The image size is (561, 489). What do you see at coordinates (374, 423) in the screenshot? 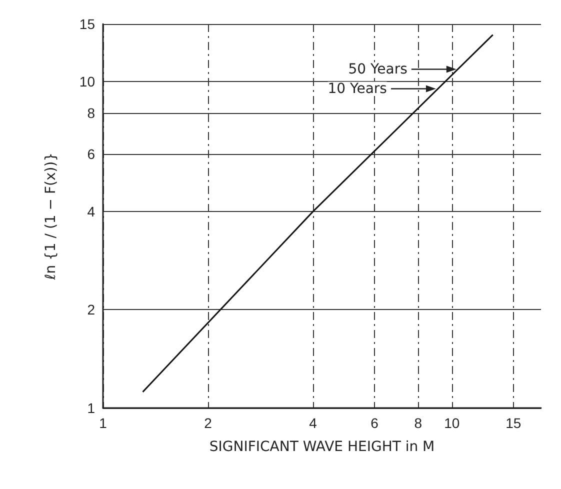
I see `x-tick-label: 6` at bounding box center [374, 423].